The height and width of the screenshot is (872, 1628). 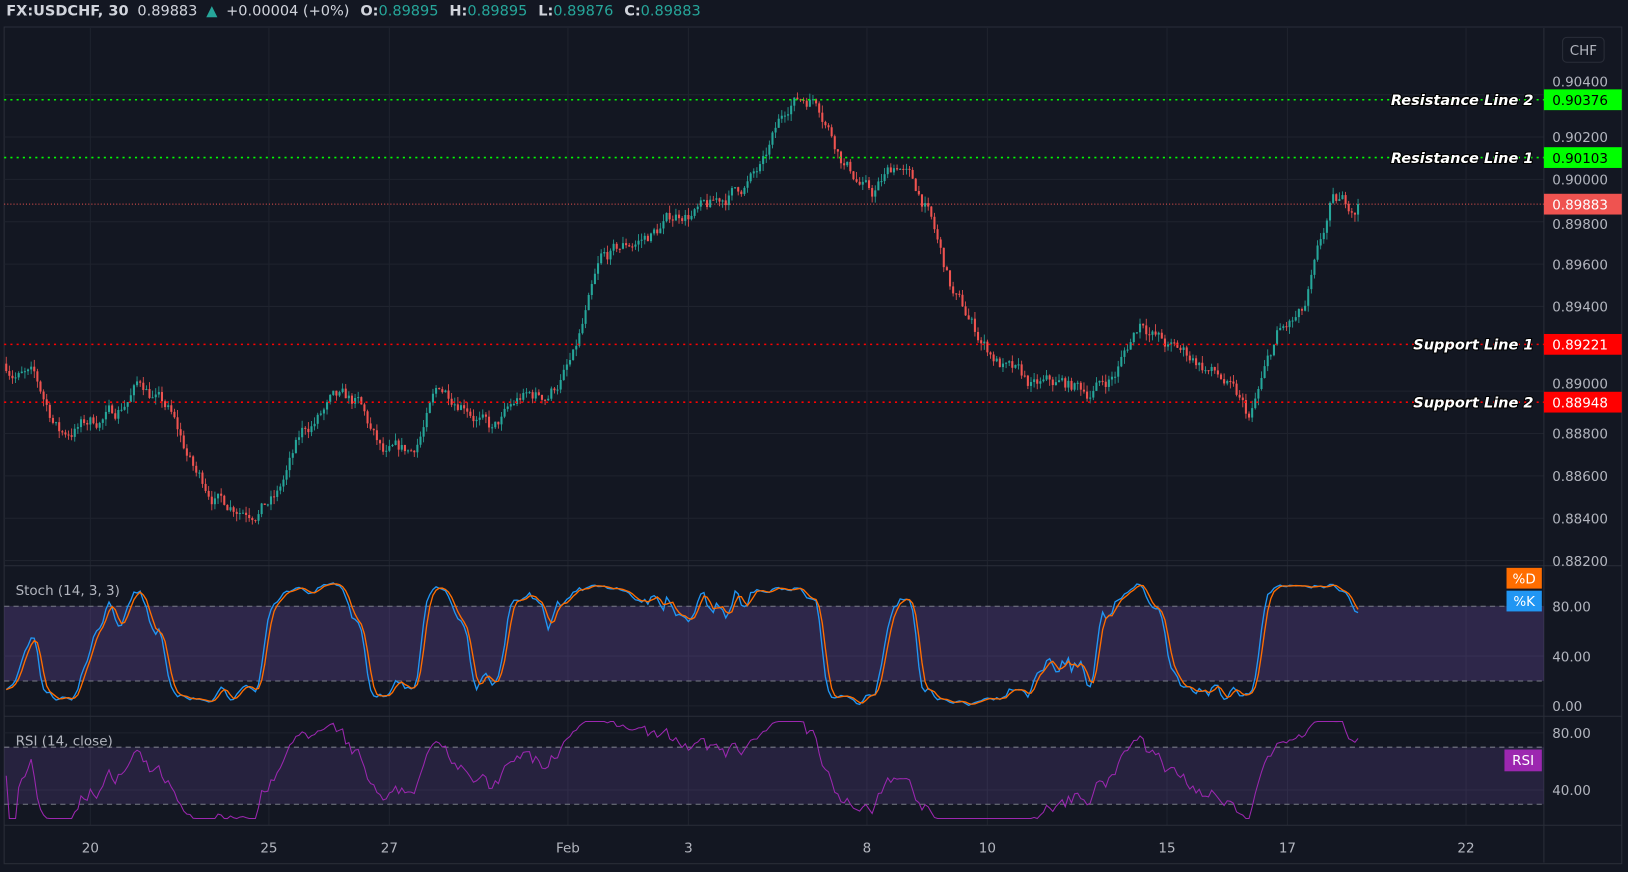 I want to click on time-tick-label: 3, so click(x=688, y=848).